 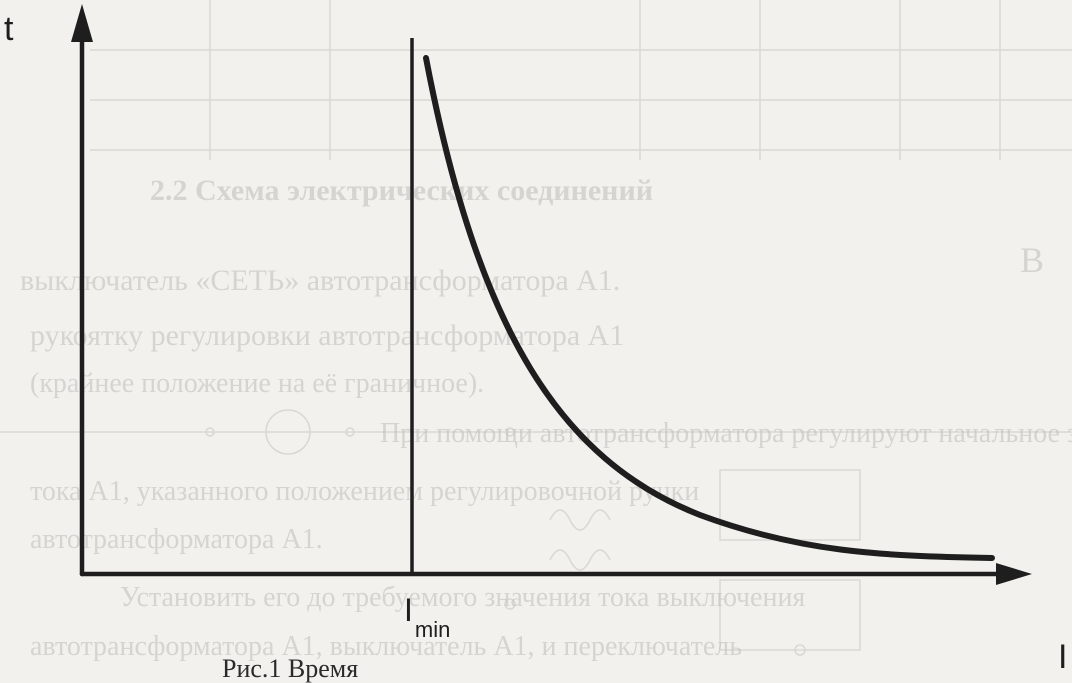 What do you see at coordinates (408, 610) in the screenshot?
I see `imin-label-main: I` at bounding box center [408, 610].